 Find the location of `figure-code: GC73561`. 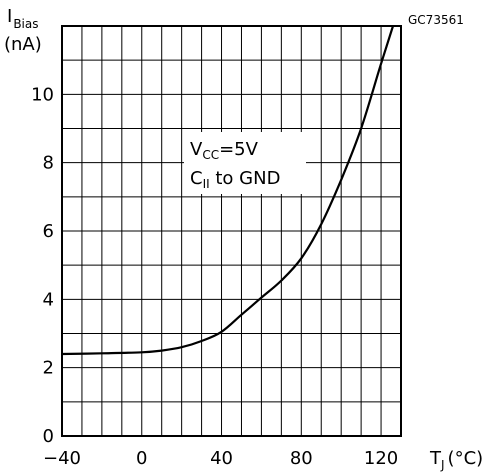

figure-code: GC73561 is located at coordinates (436, 20).